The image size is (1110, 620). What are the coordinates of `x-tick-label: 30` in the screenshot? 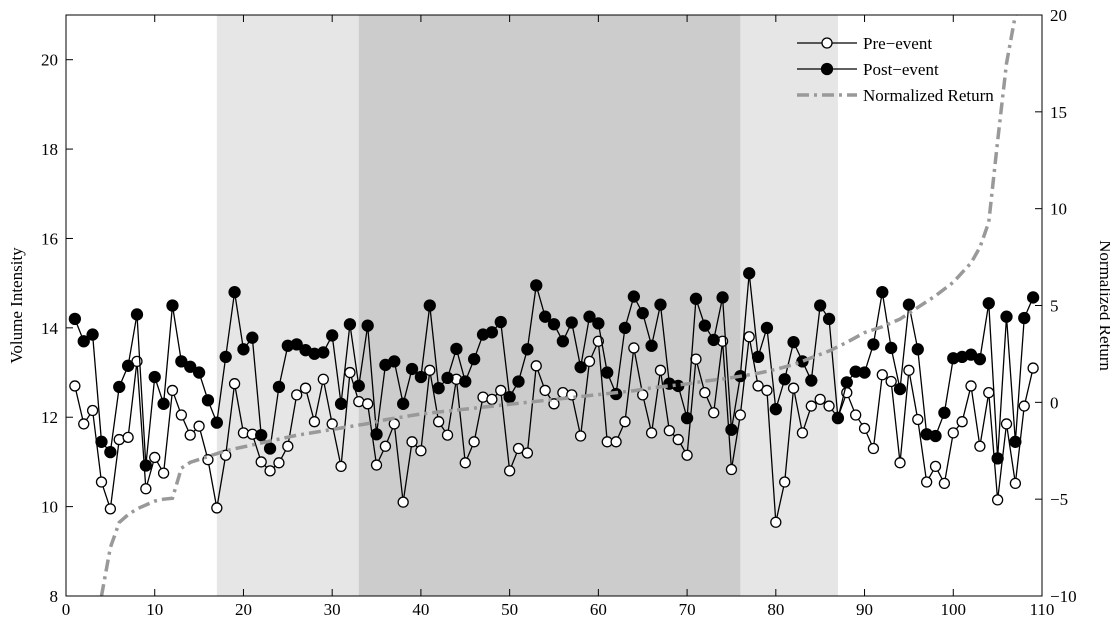 It's located at (332, 609).